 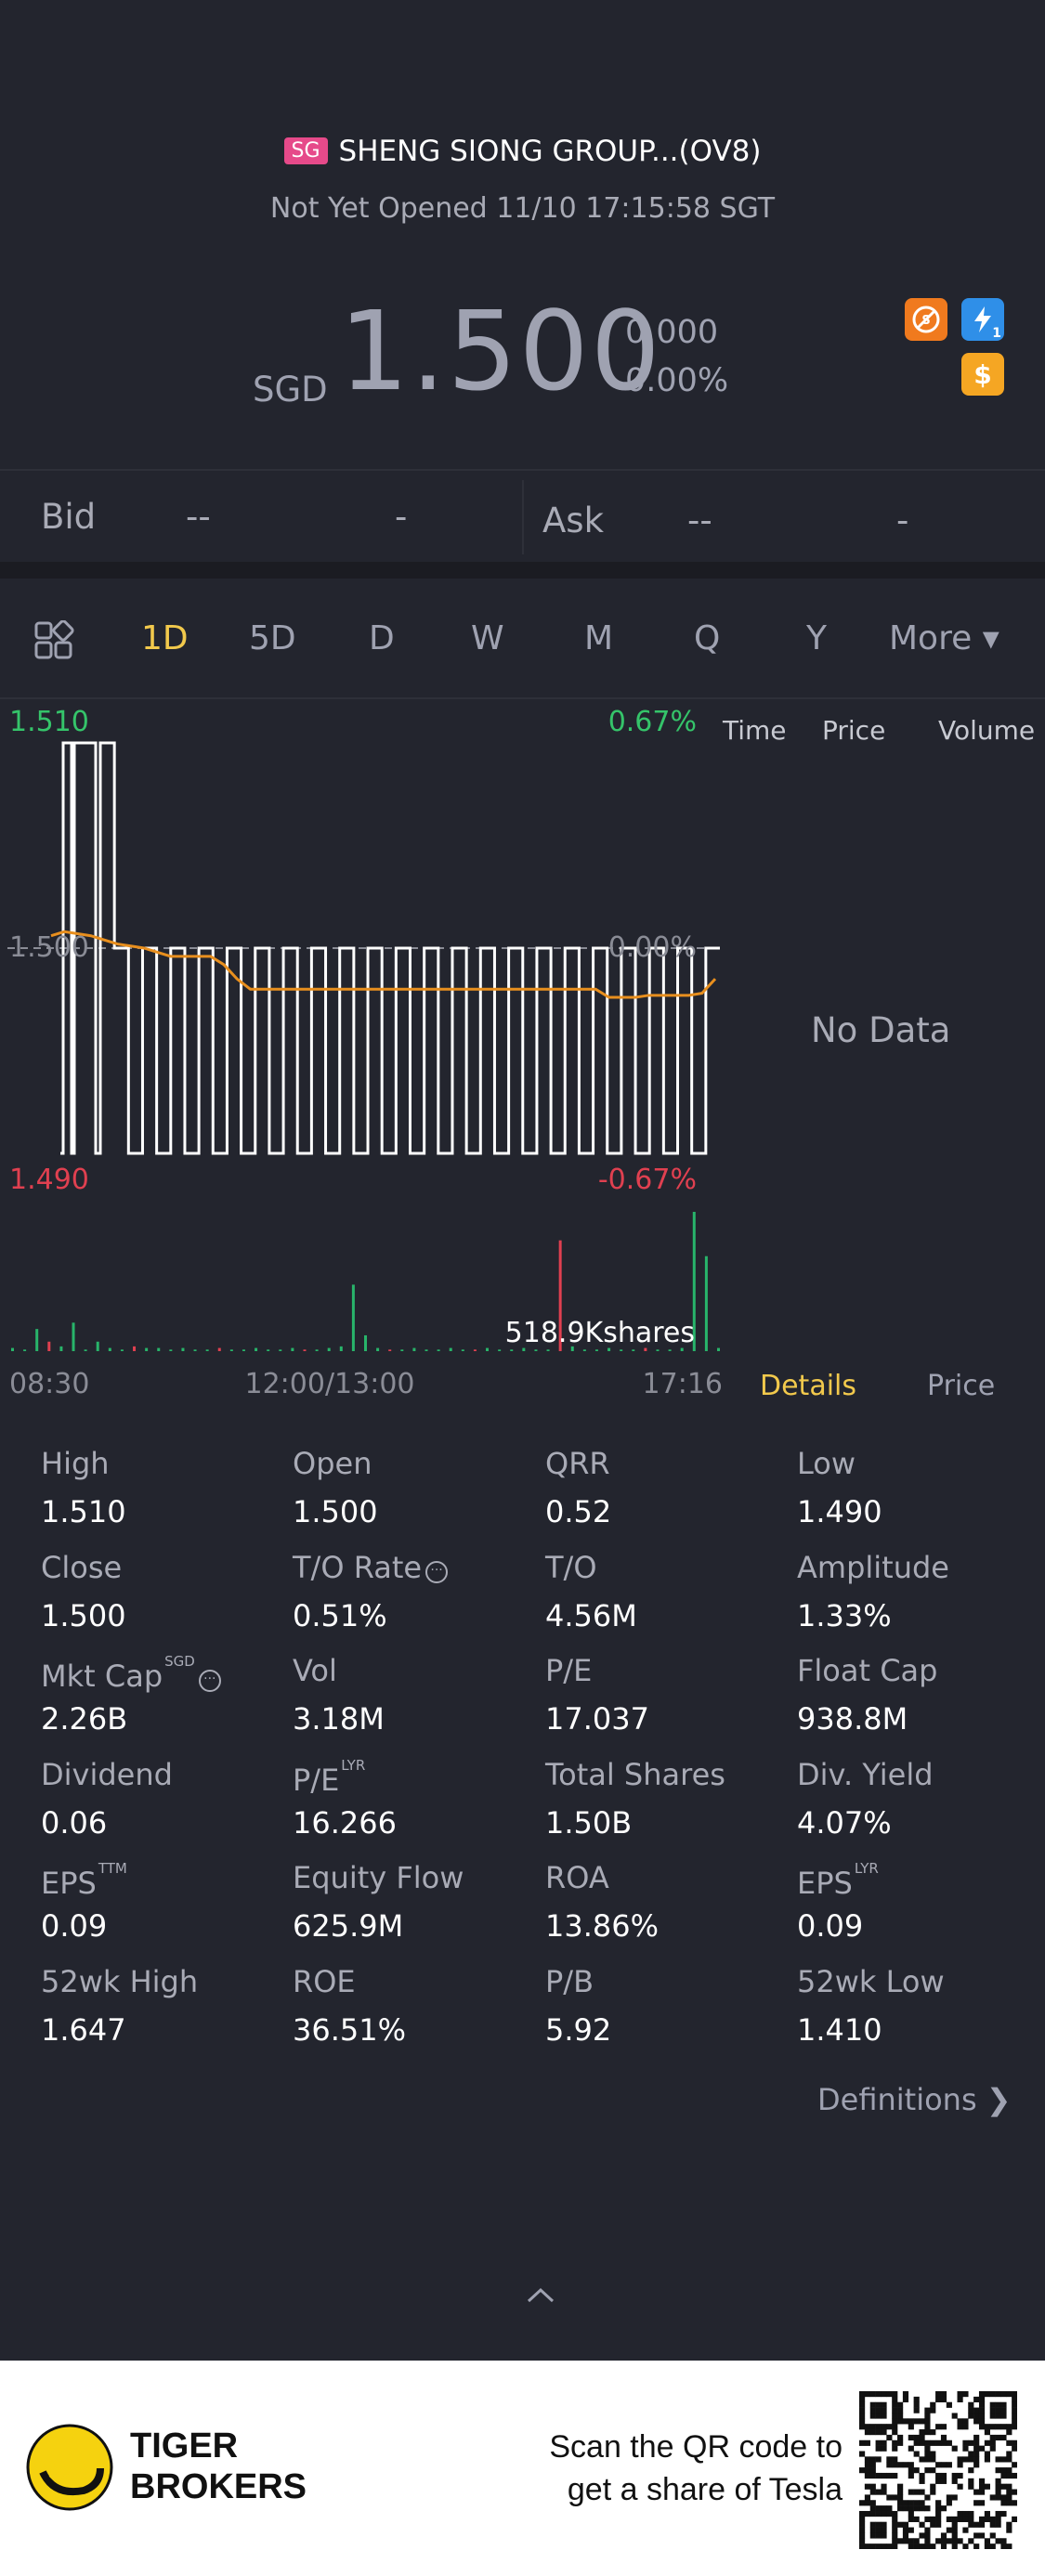 I want to click on section-divider, so click(x=522, y=570).